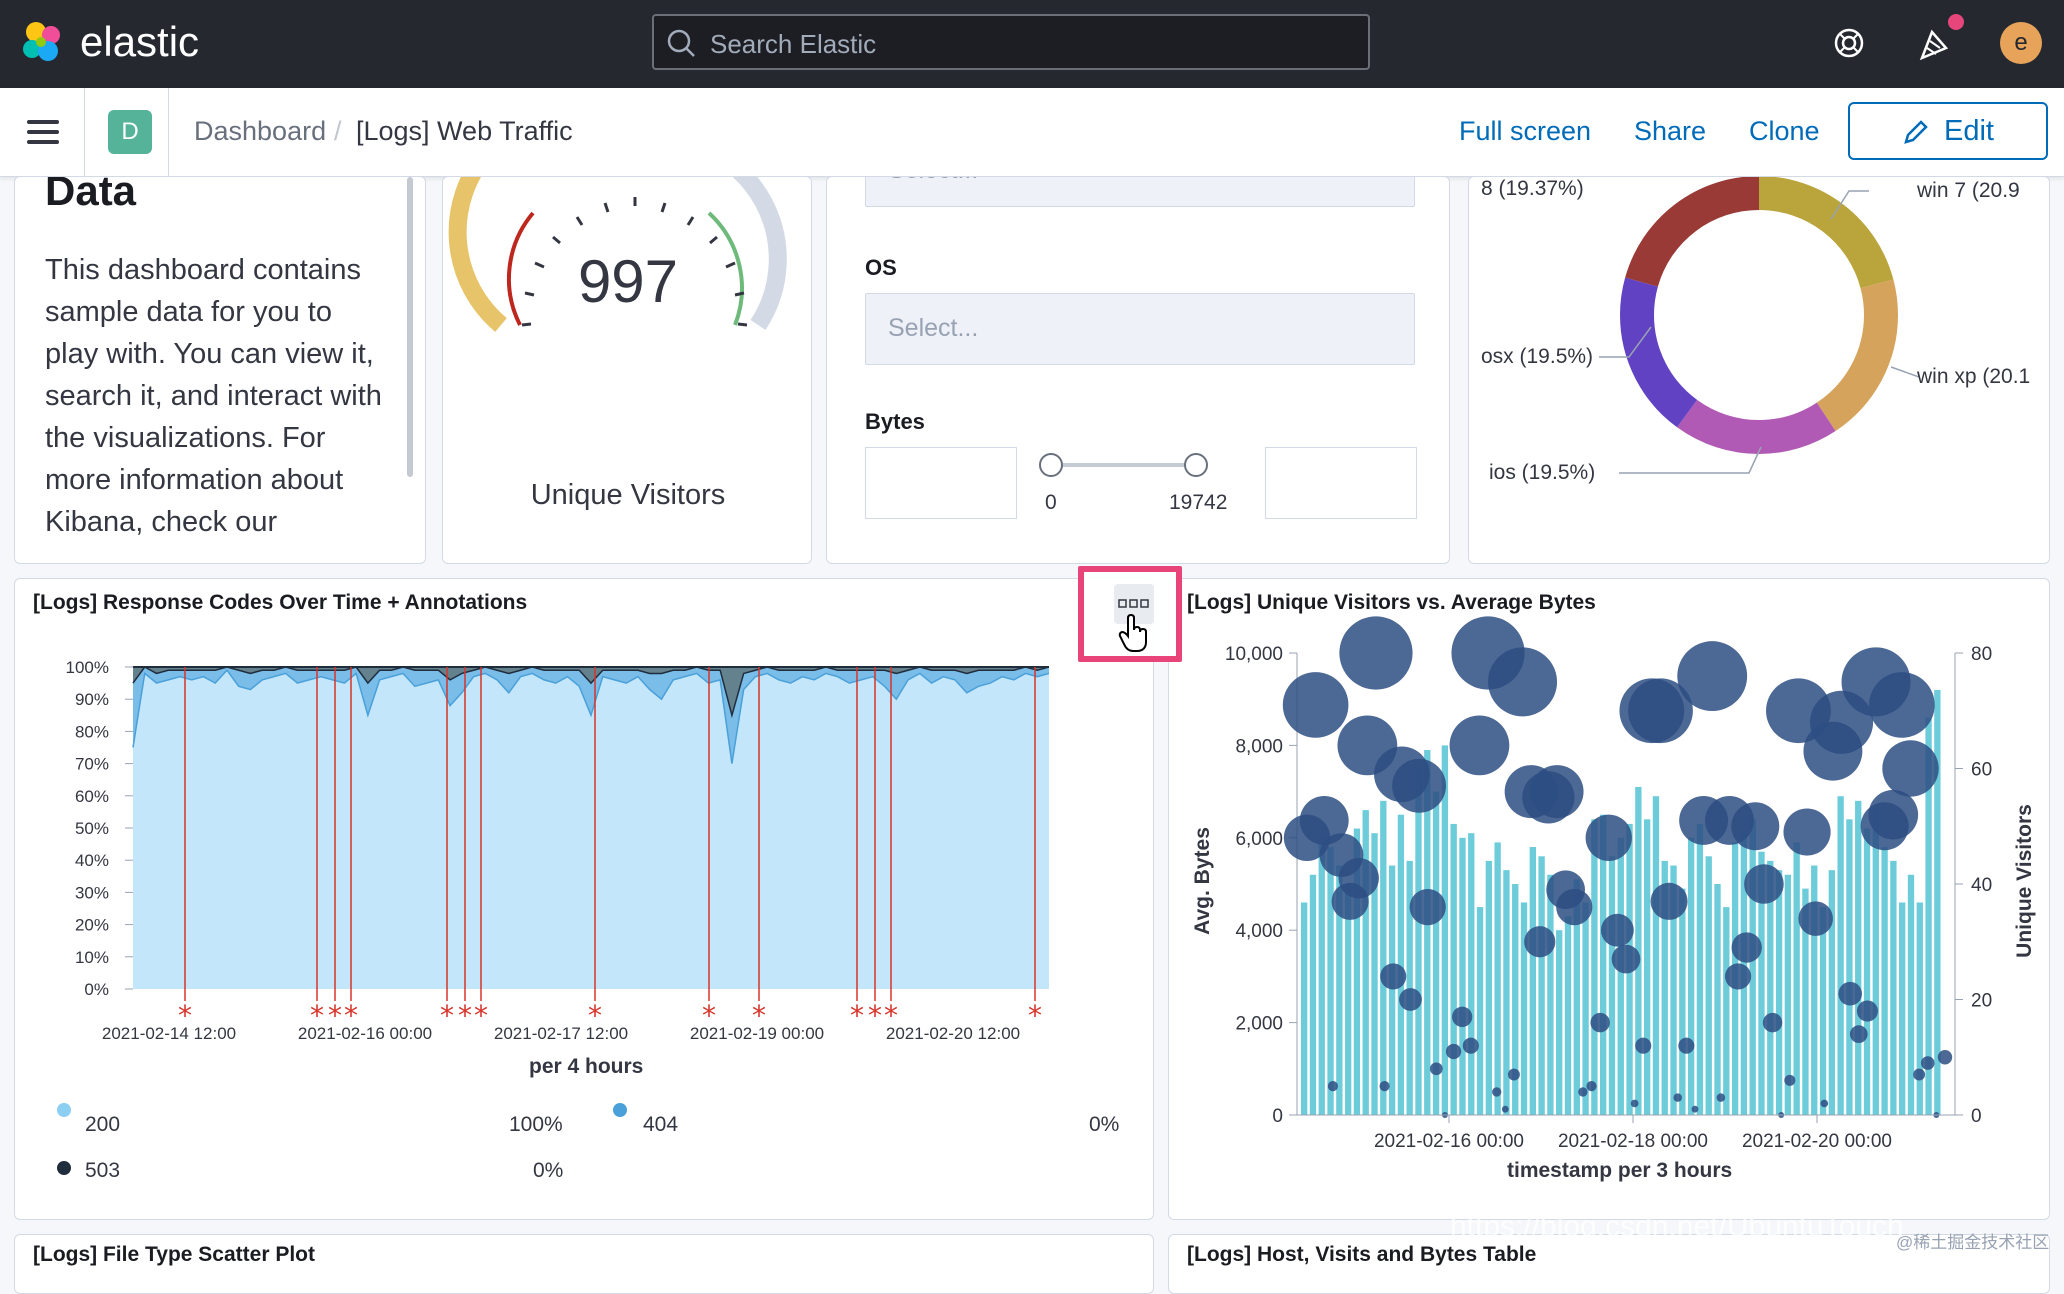 The height and width of the screenshot is (1294, 2064). Describe the element at coordinates (1254, 654) in the screenshot. I see `y-left-tick-label: 10,000` at that location.